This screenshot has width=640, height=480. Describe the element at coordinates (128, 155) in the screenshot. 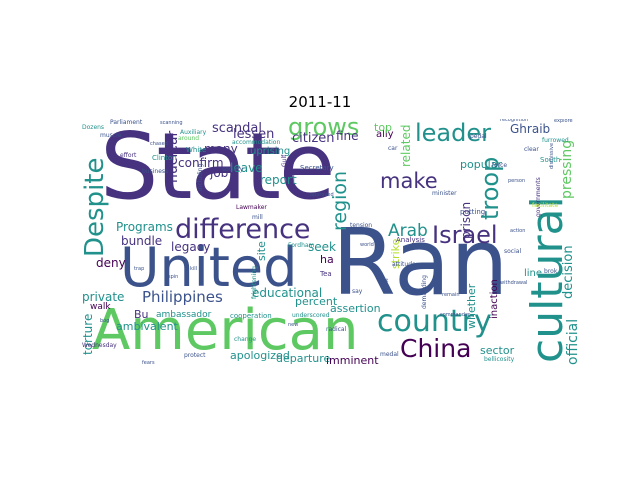

I see `word-effort: effort` at that location.